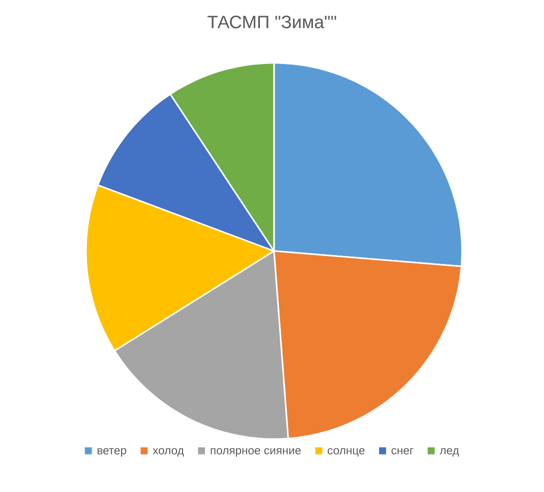 This screenshot has width=544, height=492. Describe the element at coordinates (272, 22) in the screenshot. I see `chart-title: ТАСМП "Зима""` at that location.